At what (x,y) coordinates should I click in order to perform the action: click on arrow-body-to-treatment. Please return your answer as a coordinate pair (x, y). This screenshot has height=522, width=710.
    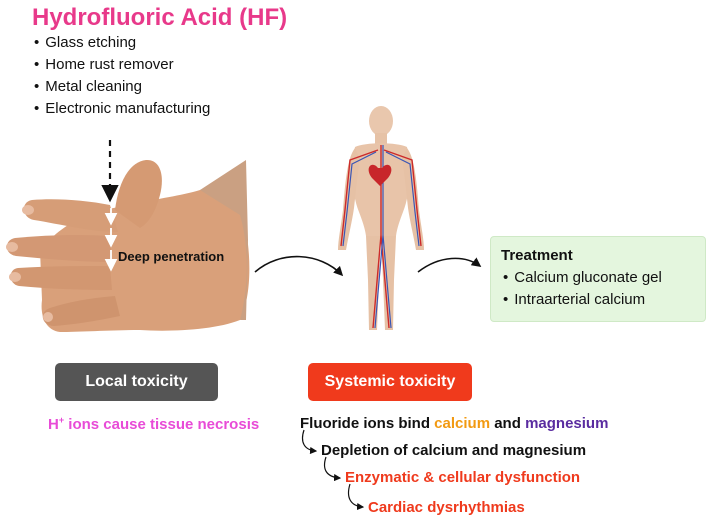
    Looking at the image, I should click on (449, 265).